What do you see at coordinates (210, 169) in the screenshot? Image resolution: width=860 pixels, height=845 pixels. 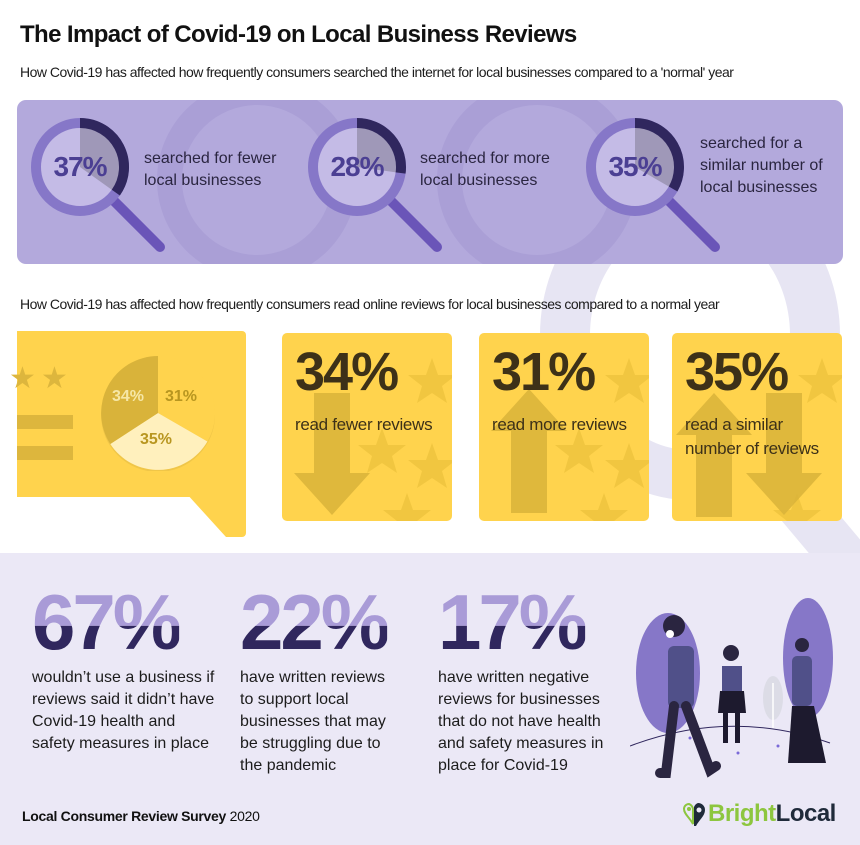 I see `search-label: searched for fewer local businesses` at bounding box center [210, 169].